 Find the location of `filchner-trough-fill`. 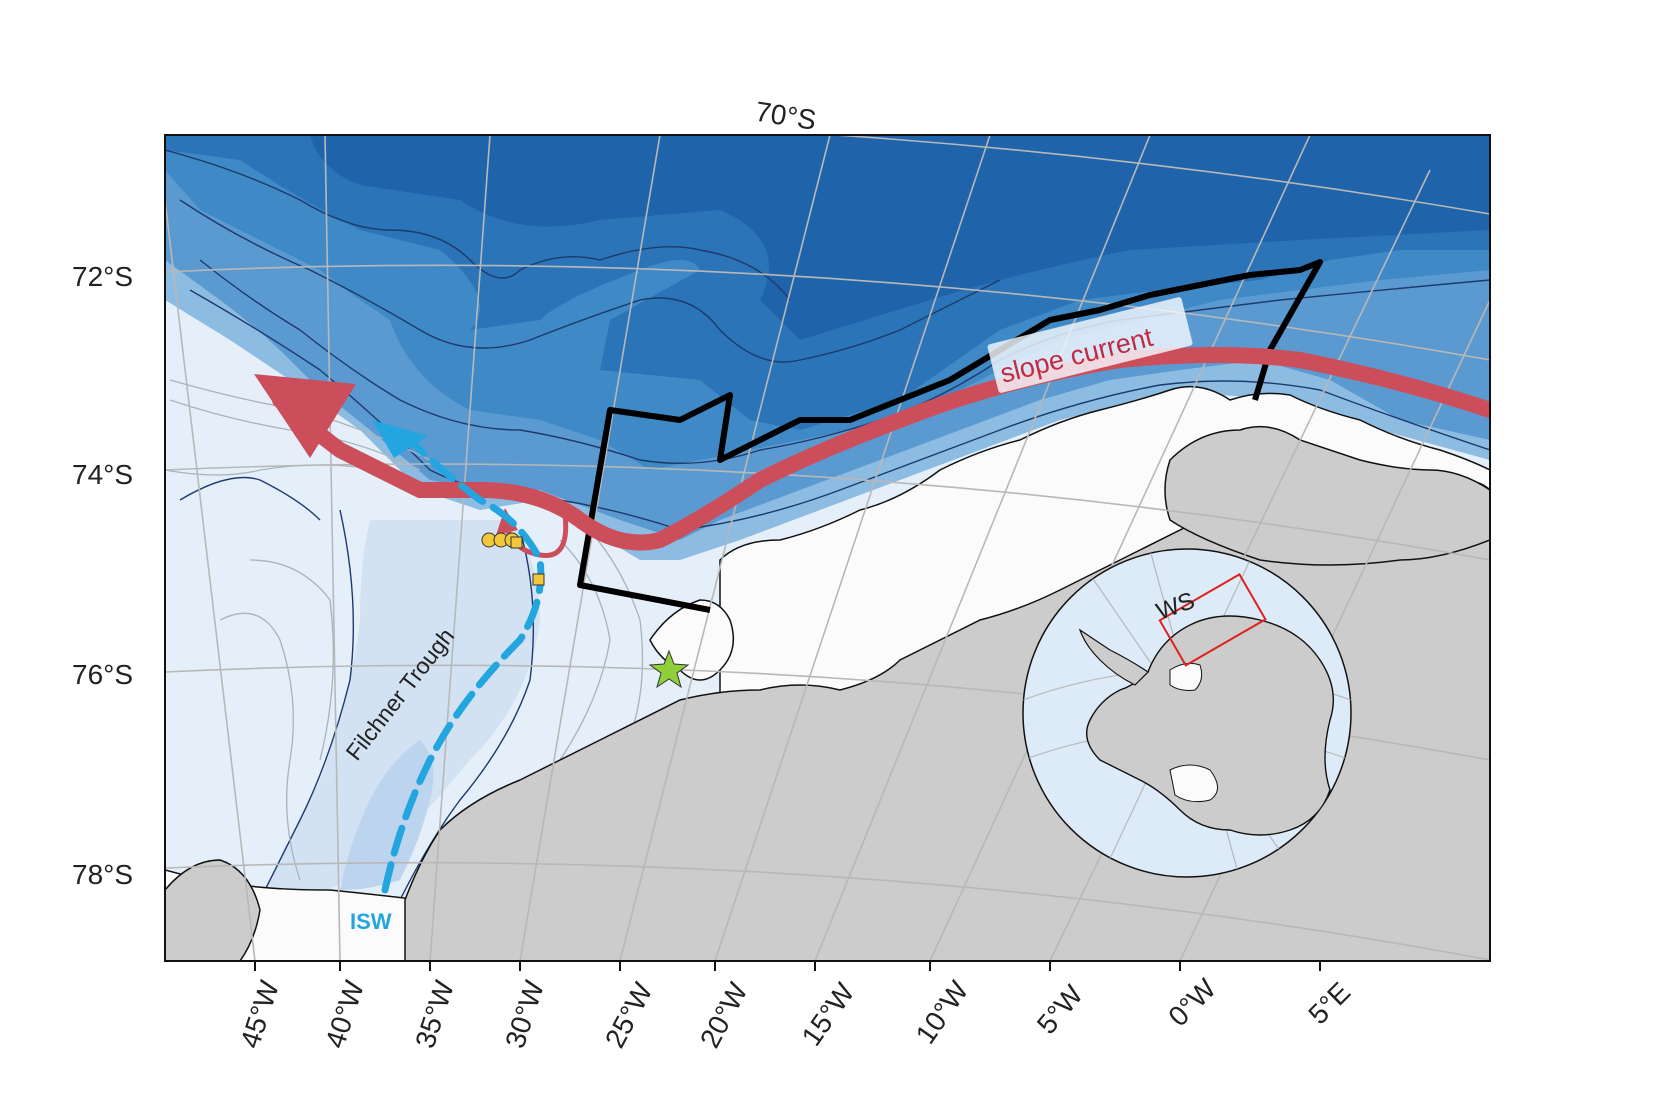

filchner-trough-fill is located at coordinates (400, 710).